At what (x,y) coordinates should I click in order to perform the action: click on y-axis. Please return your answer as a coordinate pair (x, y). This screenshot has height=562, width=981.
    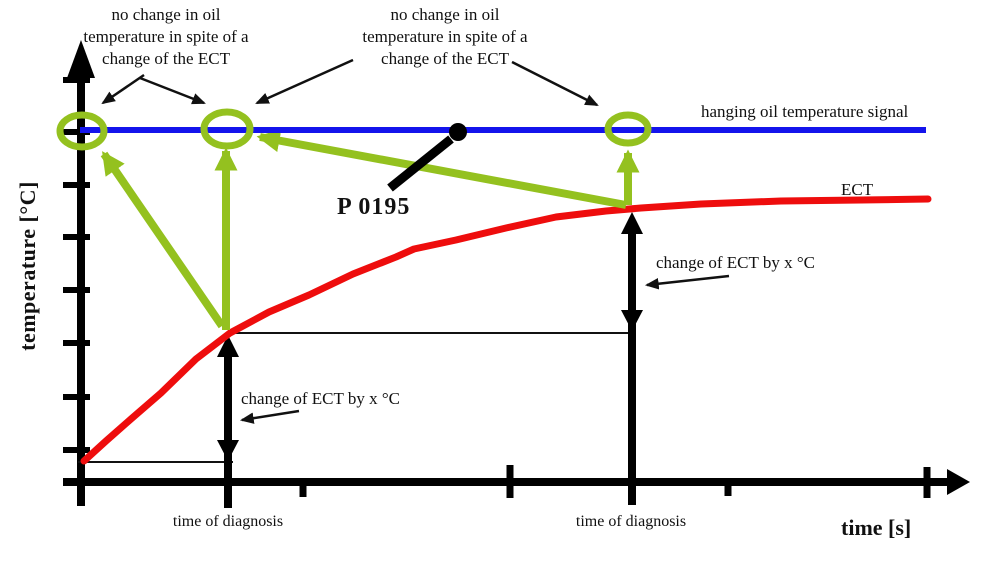
    Looking at the image, I should click on (79, 273).